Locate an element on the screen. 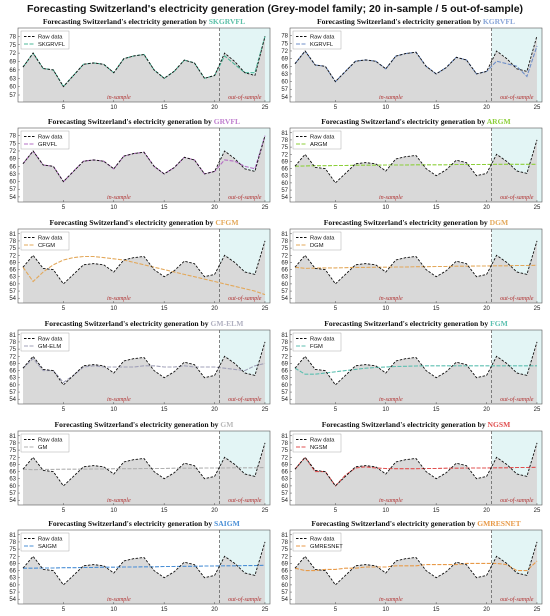 The image size is (550, 616). y-tick-label: 60 is located at coordinates (12, 183).